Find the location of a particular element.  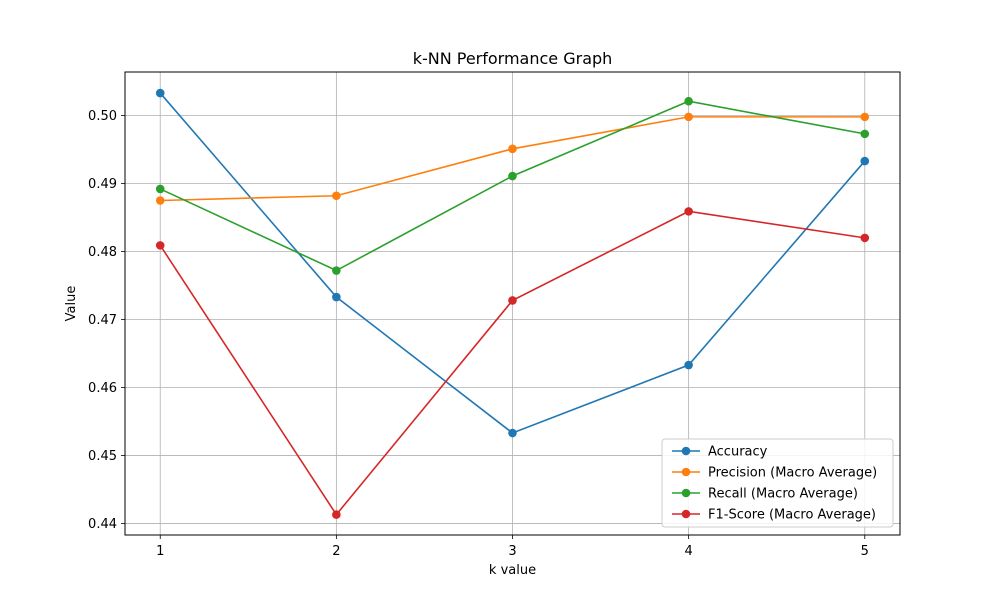

legend-label: Accuracy is located at coordinates (738, 452).